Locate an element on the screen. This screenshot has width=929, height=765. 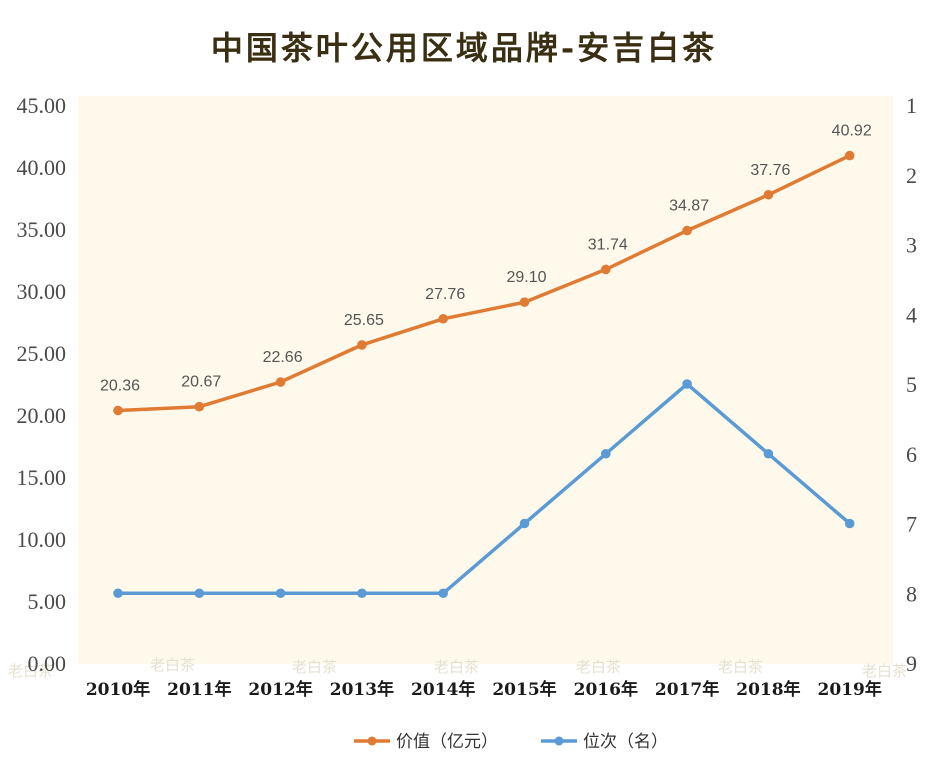
data-label: 40.92 is located at coordinates (852, 131).